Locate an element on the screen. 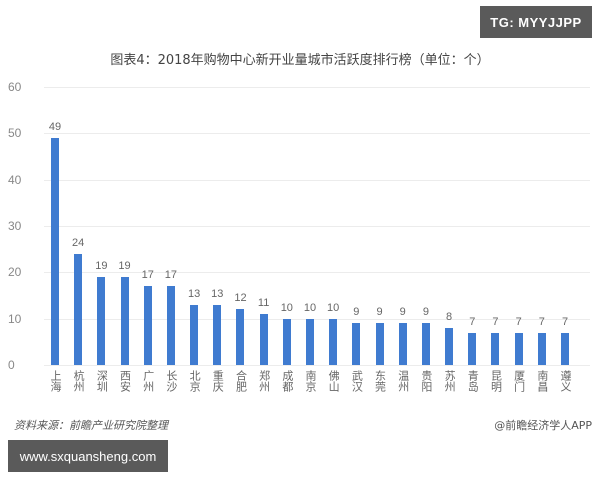 The height and width of the screenshot is (480, 600). x-category-label: 南京 is located at coordinates (310, 381).